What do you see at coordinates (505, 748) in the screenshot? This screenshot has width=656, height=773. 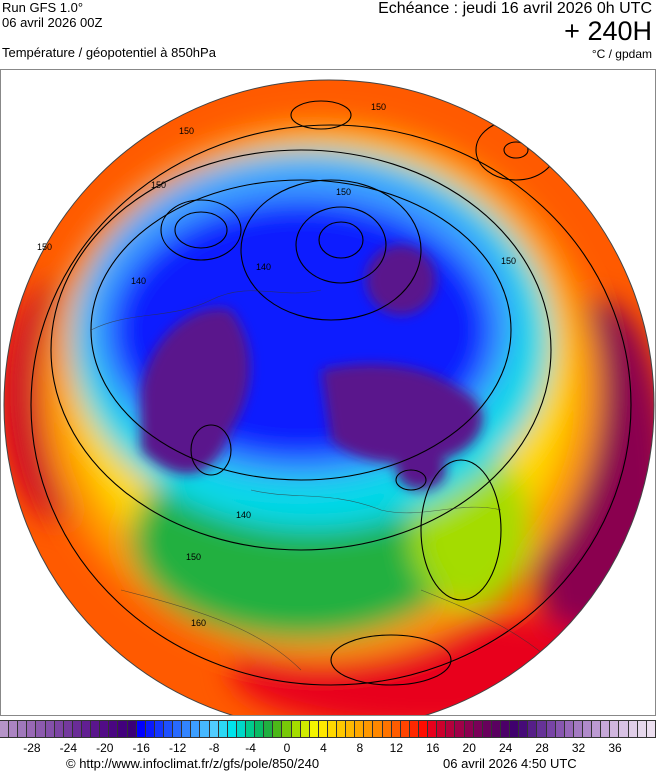 I see `colorbar-tick-label: 24` at bounding box center [505, 748].